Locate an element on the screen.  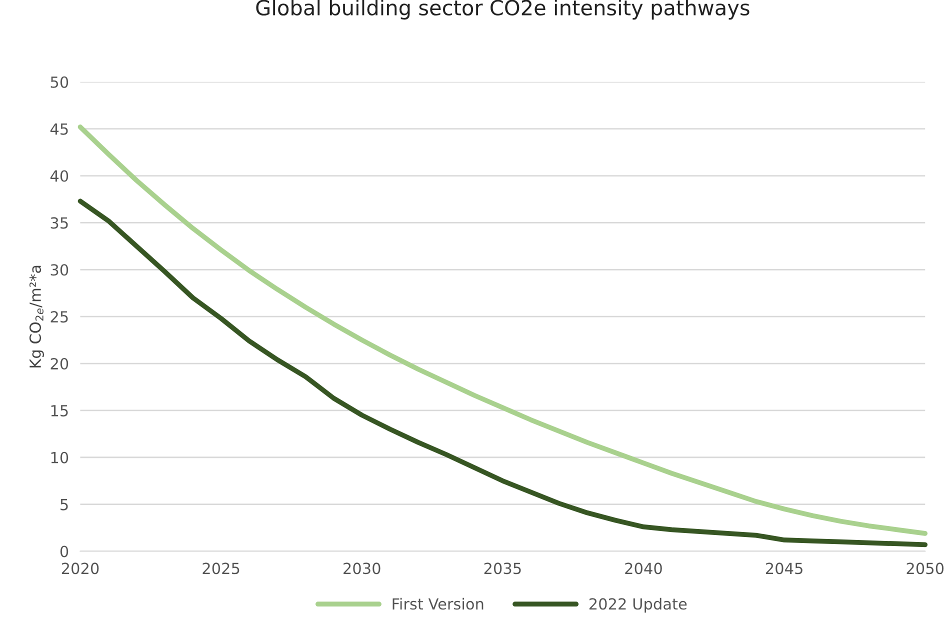
x-tick-label: 2045 is located at coordinates (784, 568).